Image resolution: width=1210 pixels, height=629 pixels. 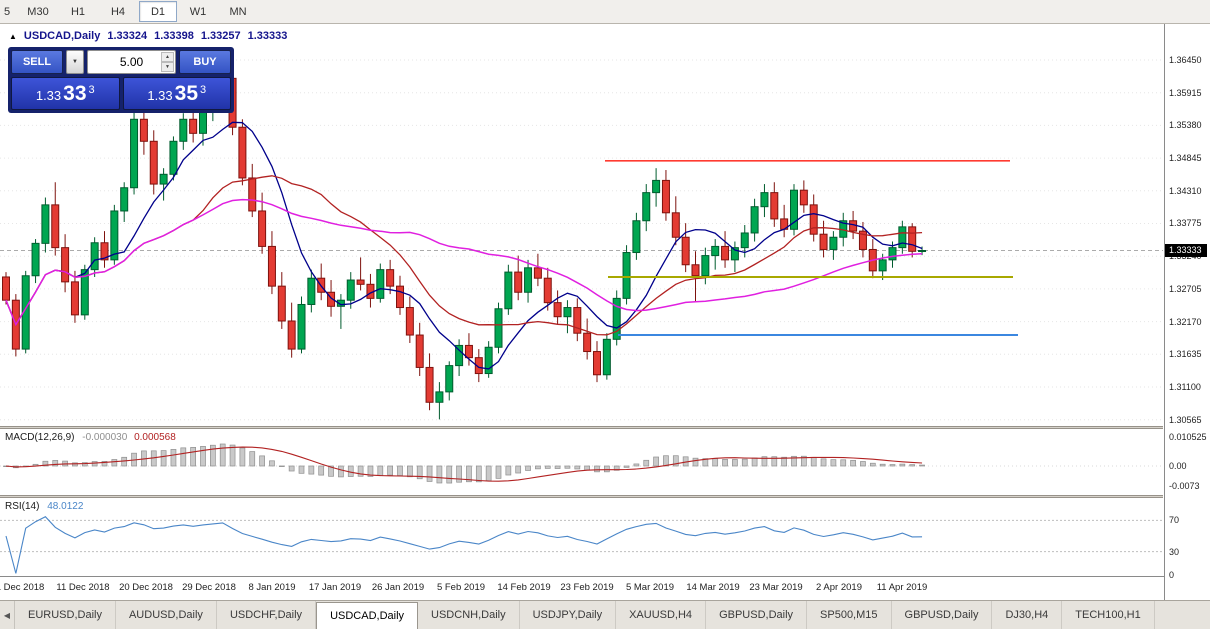 What do you see at coordinates (605, 12) in the screenshot?
I see `timeframe-toolbar: 5 M30 H1 H4 D1 W1 MN` at bounding box center [605, 12].